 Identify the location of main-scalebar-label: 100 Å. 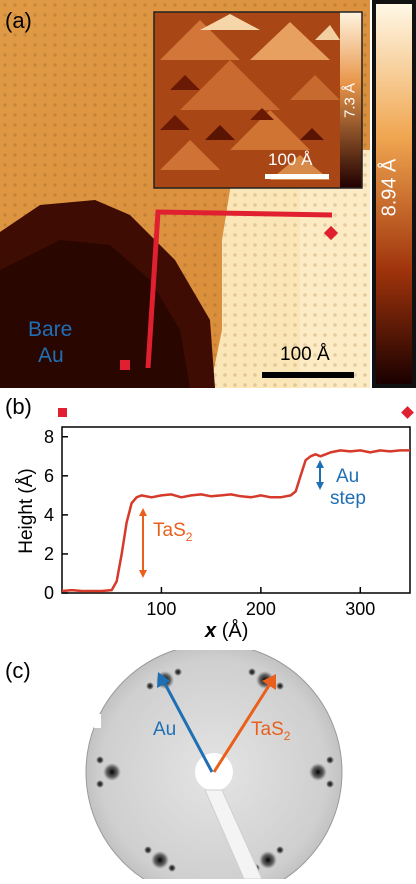
(305, 354).